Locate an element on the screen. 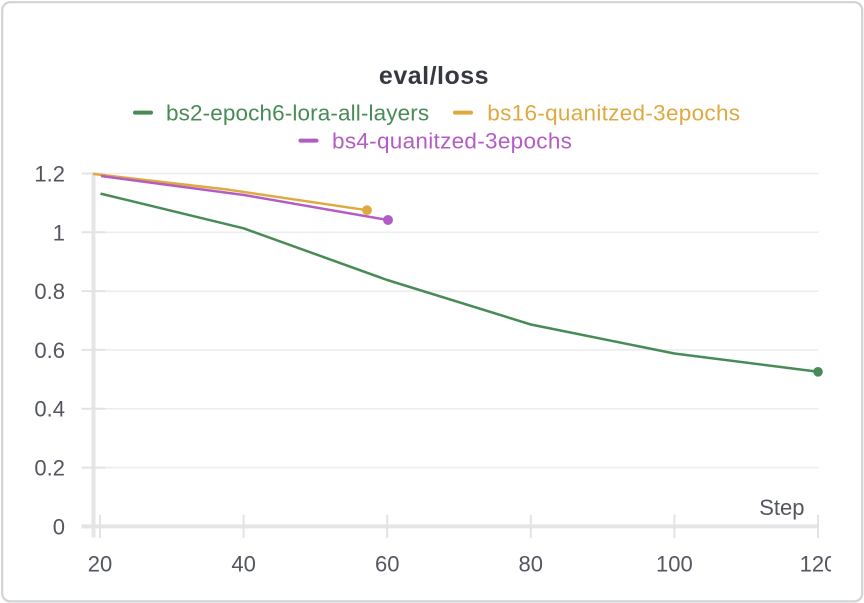 The image size is (864, 603). svg-text: 0.6 is located at coordinates (49, 350).